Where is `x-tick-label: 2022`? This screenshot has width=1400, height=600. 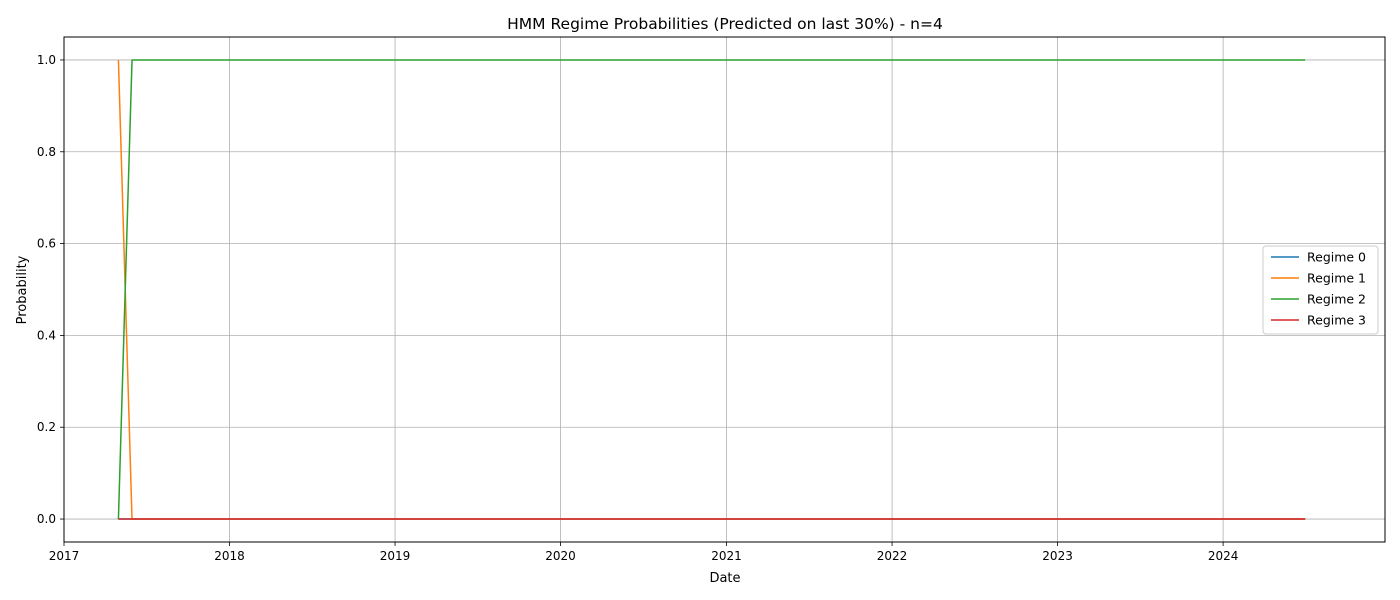
x-tick-label: 2022 is located at coordinates (892, 556).